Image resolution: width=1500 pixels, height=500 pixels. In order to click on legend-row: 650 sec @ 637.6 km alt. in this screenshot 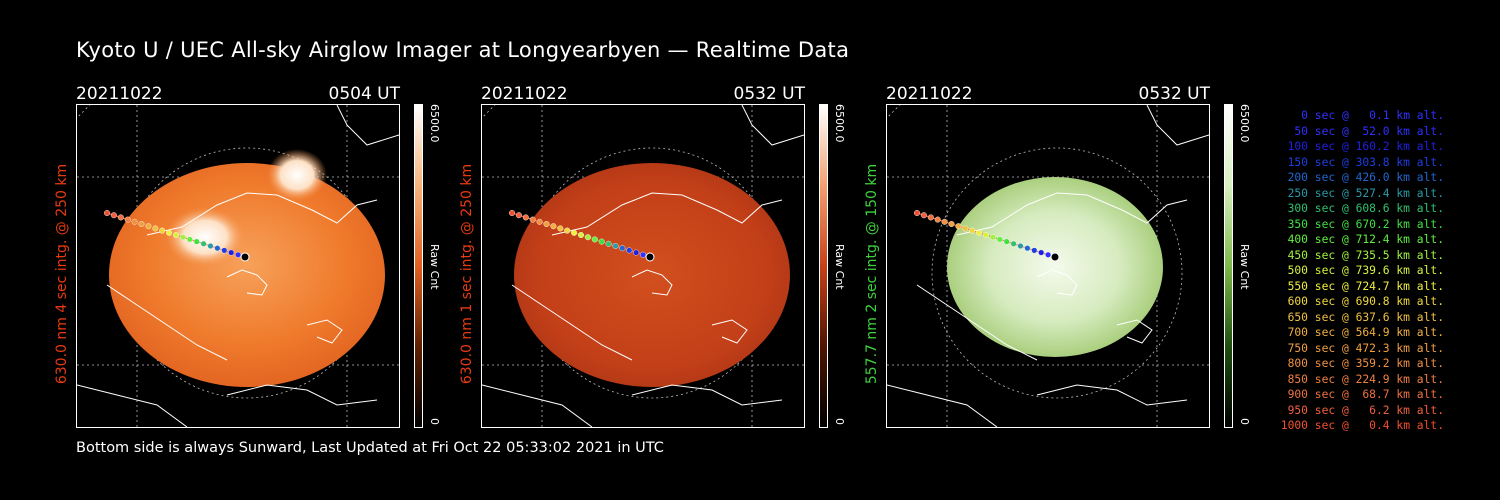, I will do `click(1365, 317)`.